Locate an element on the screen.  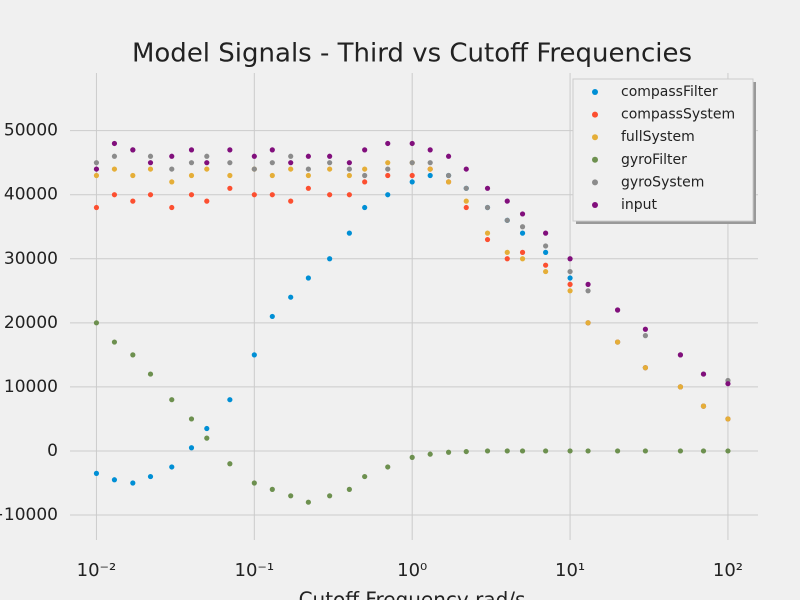
legend-label: input is located at coordinates (639, 205).